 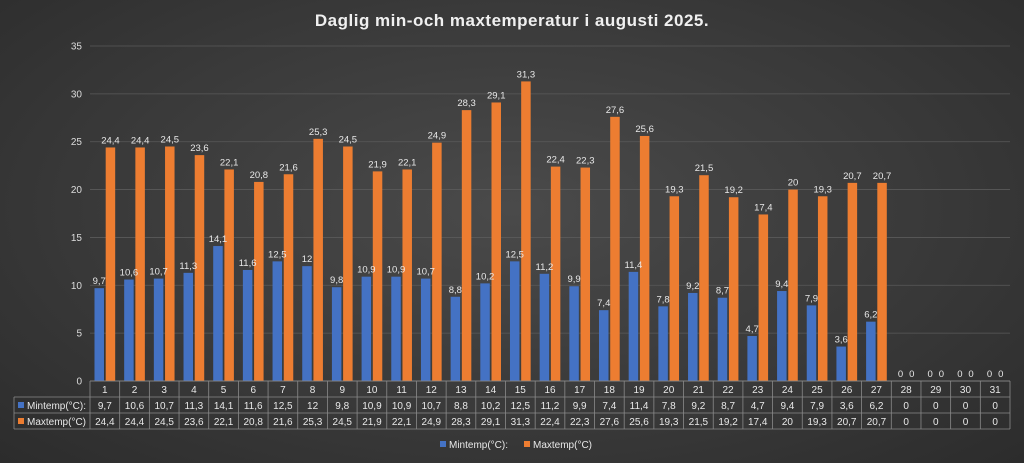 I want to click on table-cell: 10,6, so click(x=135, y=406).